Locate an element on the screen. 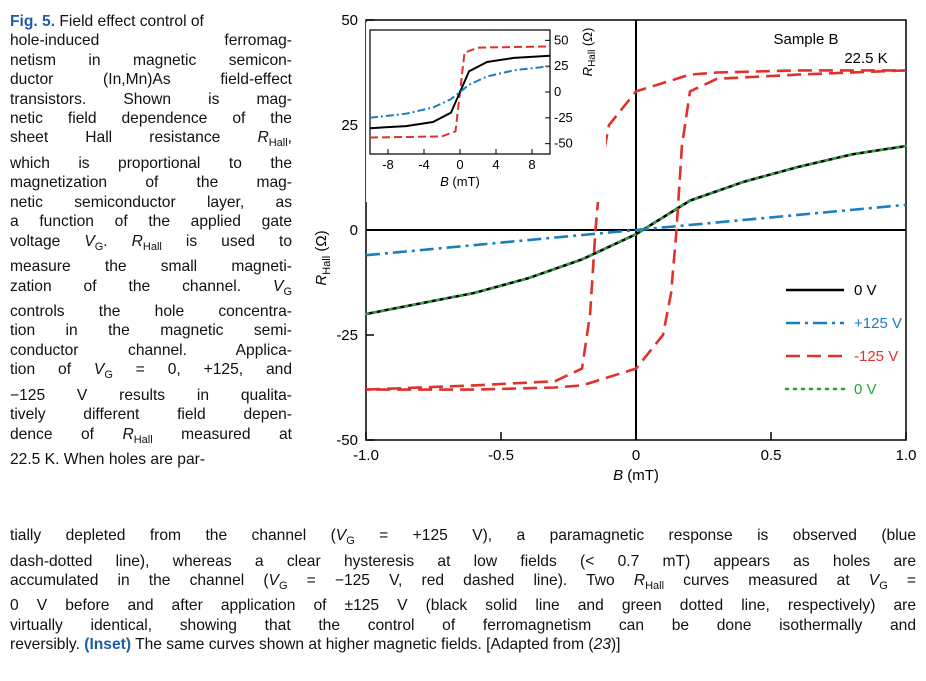 The height and width of the screenshot is (681, 926). caption-line: controls the hole concentra- is located at coordinates (151, 312).